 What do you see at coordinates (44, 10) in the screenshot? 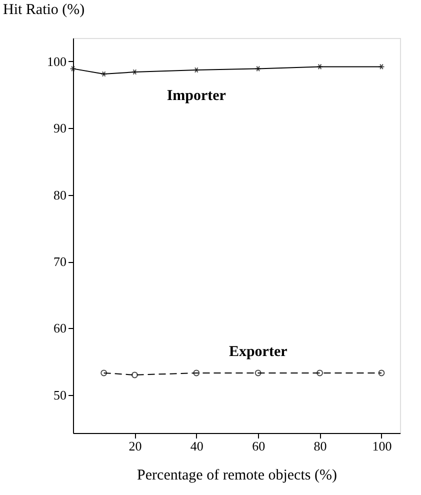
I see `y-axis-title: Hit Ratio (%)` at bounding box center [44, 10].